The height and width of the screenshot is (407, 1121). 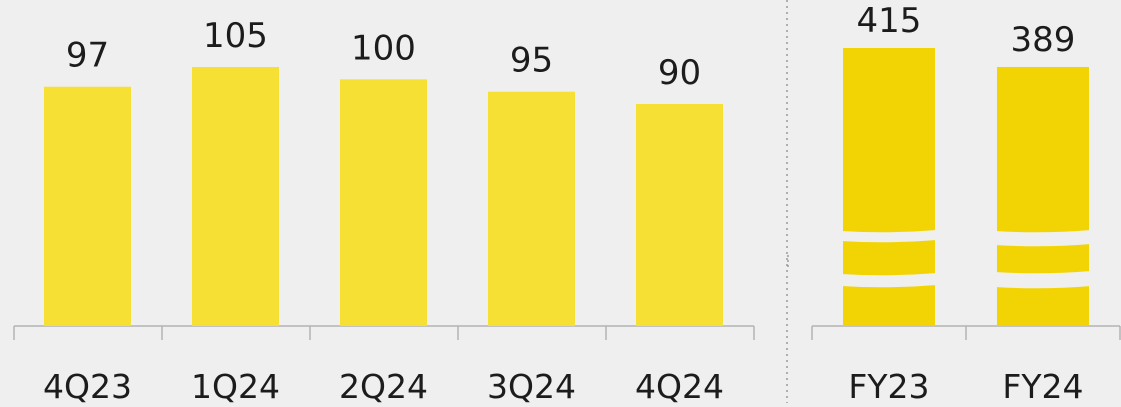 I want to click on x-tick-label-fy23: FY23, so click(x=888, y=385).